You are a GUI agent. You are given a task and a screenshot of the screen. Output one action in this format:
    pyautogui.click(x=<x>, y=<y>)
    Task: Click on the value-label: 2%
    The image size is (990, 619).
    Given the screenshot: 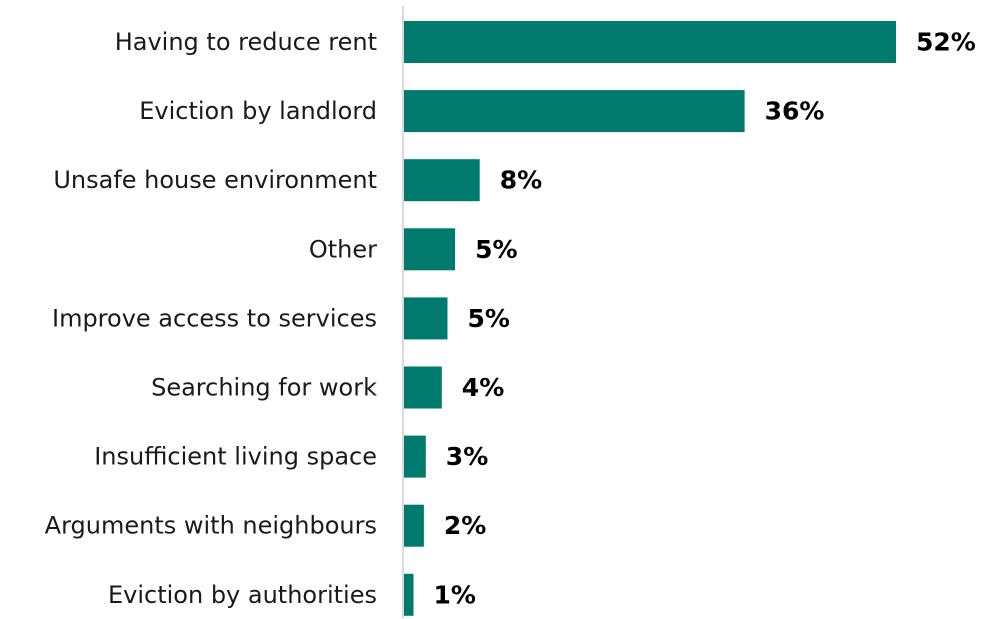 What is the action you would take?
    pyautogui.click(x=465, y=525)
    